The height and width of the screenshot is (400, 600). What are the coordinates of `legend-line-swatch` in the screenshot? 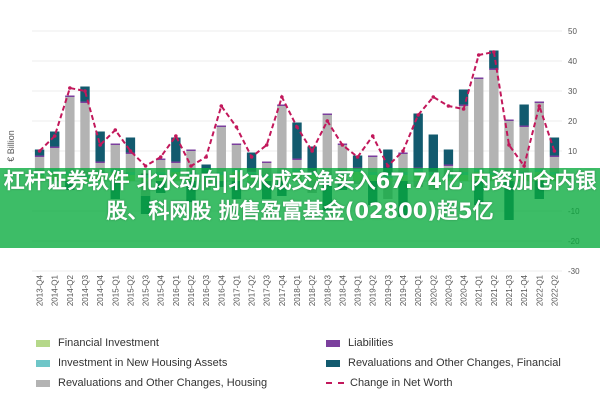 It's located at (335, 383).